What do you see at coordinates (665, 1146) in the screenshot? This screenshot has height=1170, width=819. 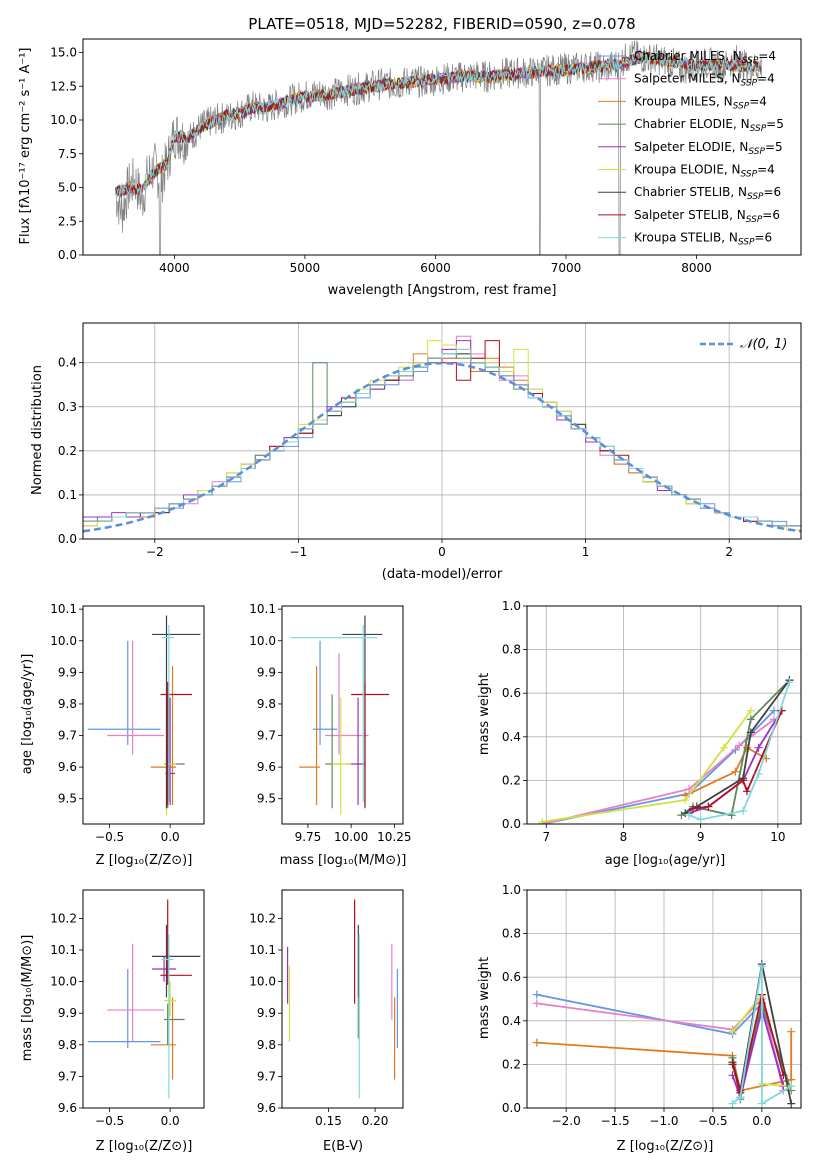 I see `z-weight-xlabel: Z [log₁₀(Z/Z⊙)]` at bounding box center [665, 1146].